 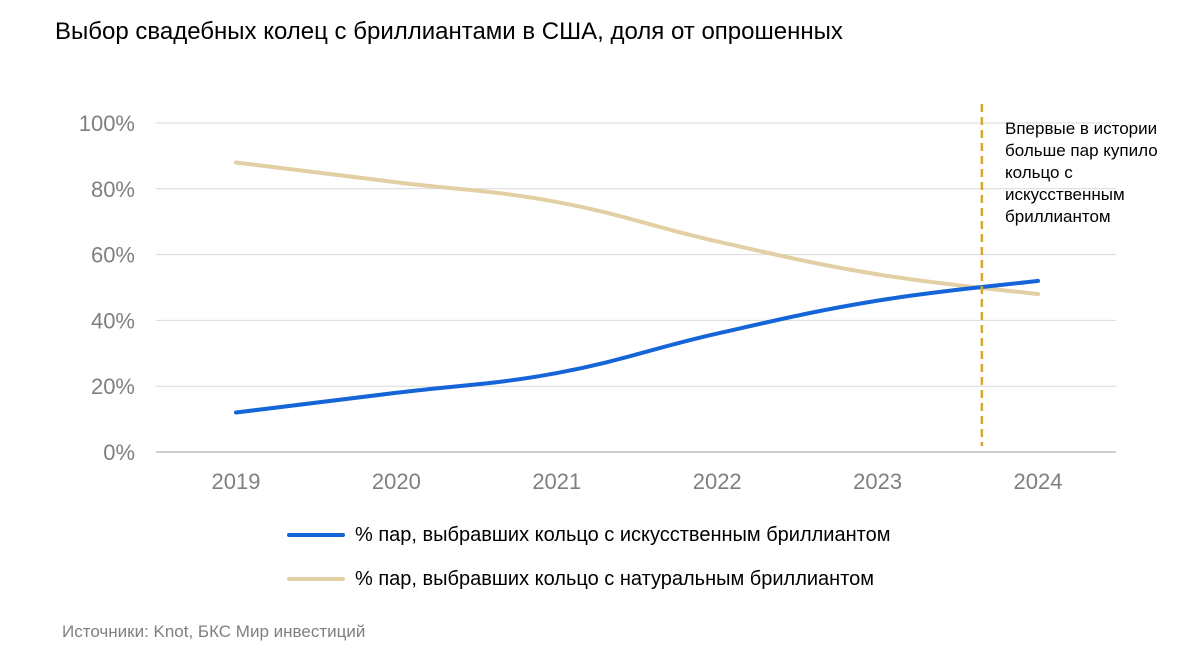 I want to click on y-tick-label: 60%, so click(x=113, y=255).